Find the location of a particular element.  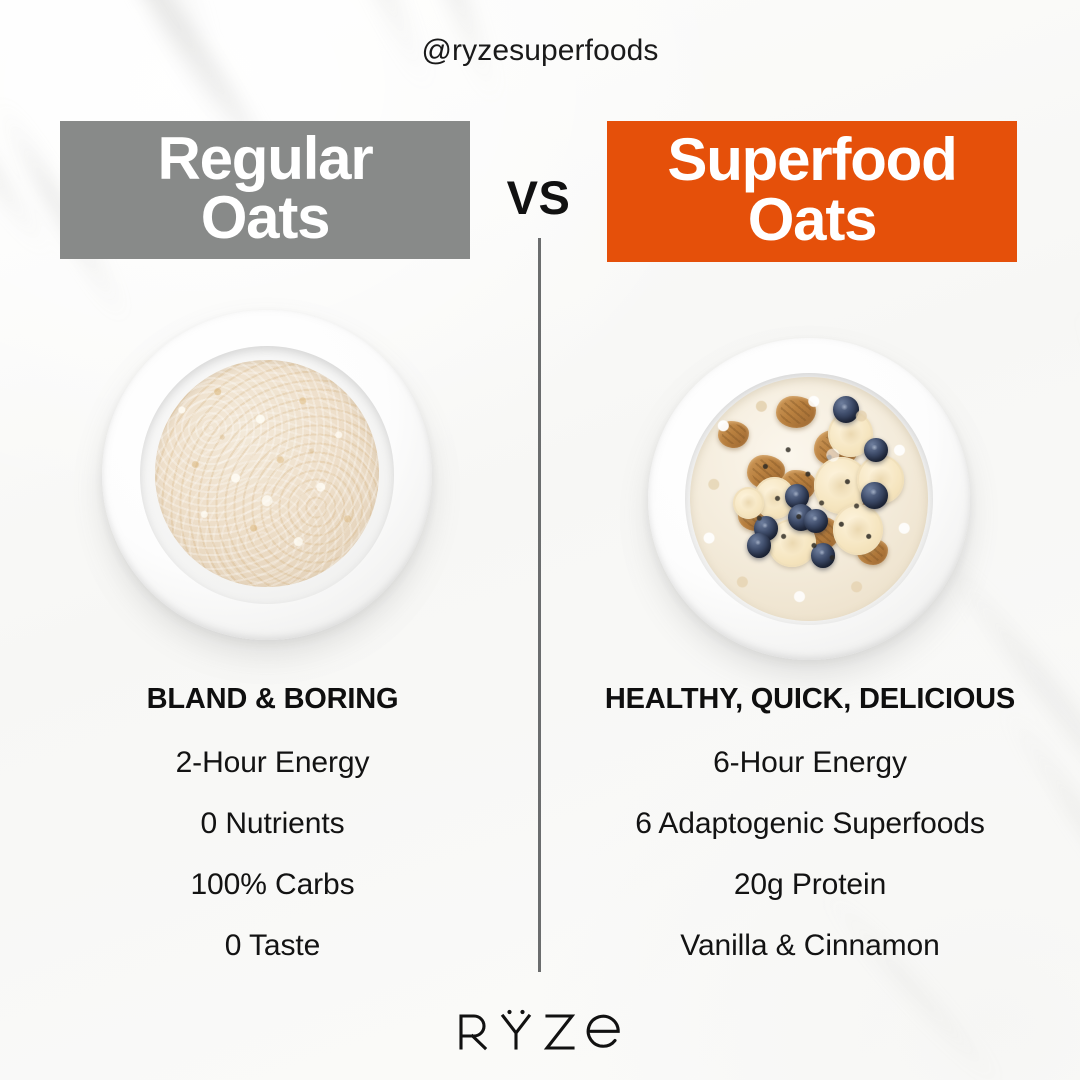

banner-right-line1: Superfood is located at coordinates (812, 160).